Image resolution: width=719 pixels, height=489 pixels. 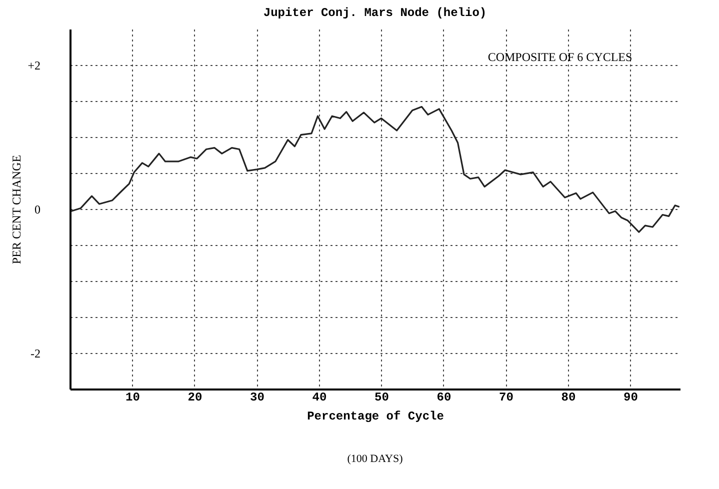 What do you see at coordinates (257, 397) in the screenshot?
I see `x-tick-label: 30` at bounding box center [257, 397].